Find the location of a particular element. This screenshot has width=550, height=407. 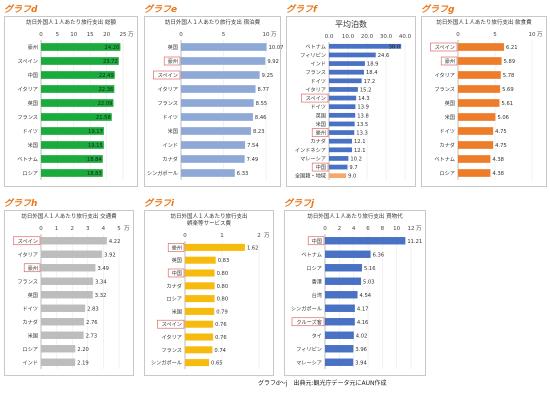

category-label: 豪州 is located at coordinates (450, 61).